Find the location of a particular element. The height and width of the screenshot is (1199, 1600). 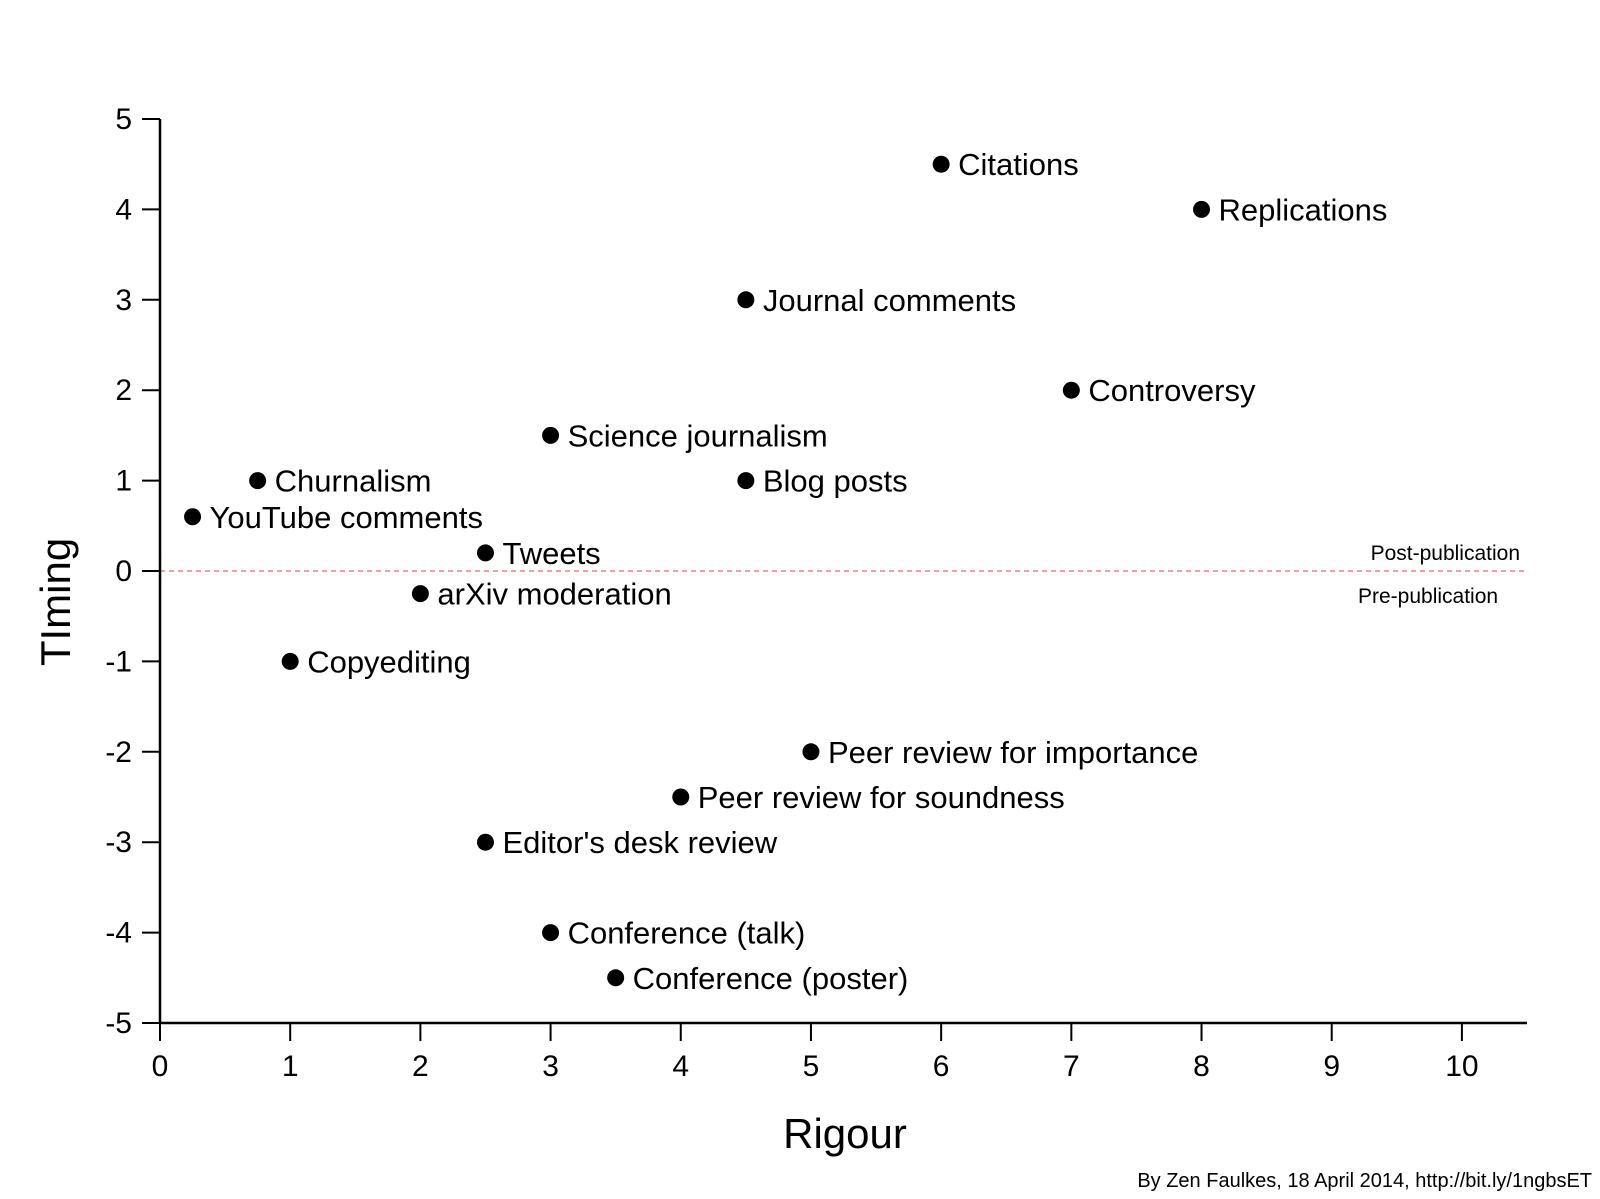

data-point-label: Controversy is located at coordinates (1172, 390).